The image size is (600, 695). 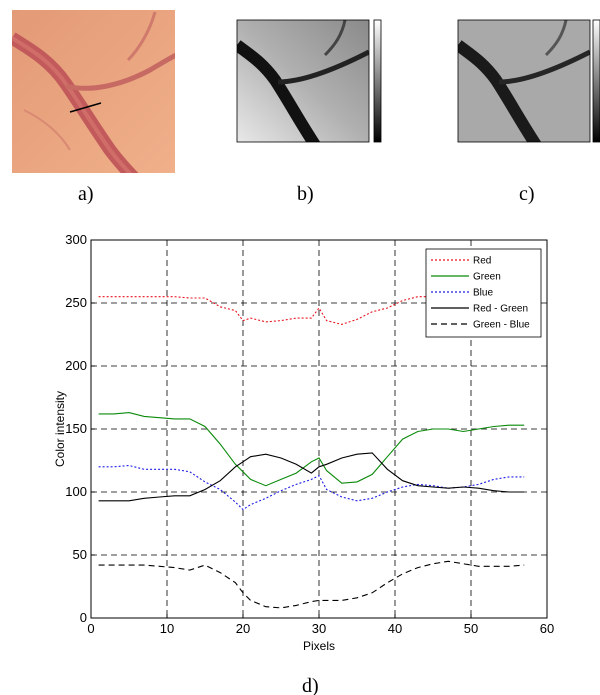 I want to click on x-axis-label: Pixels, so click(x=319, y=646).